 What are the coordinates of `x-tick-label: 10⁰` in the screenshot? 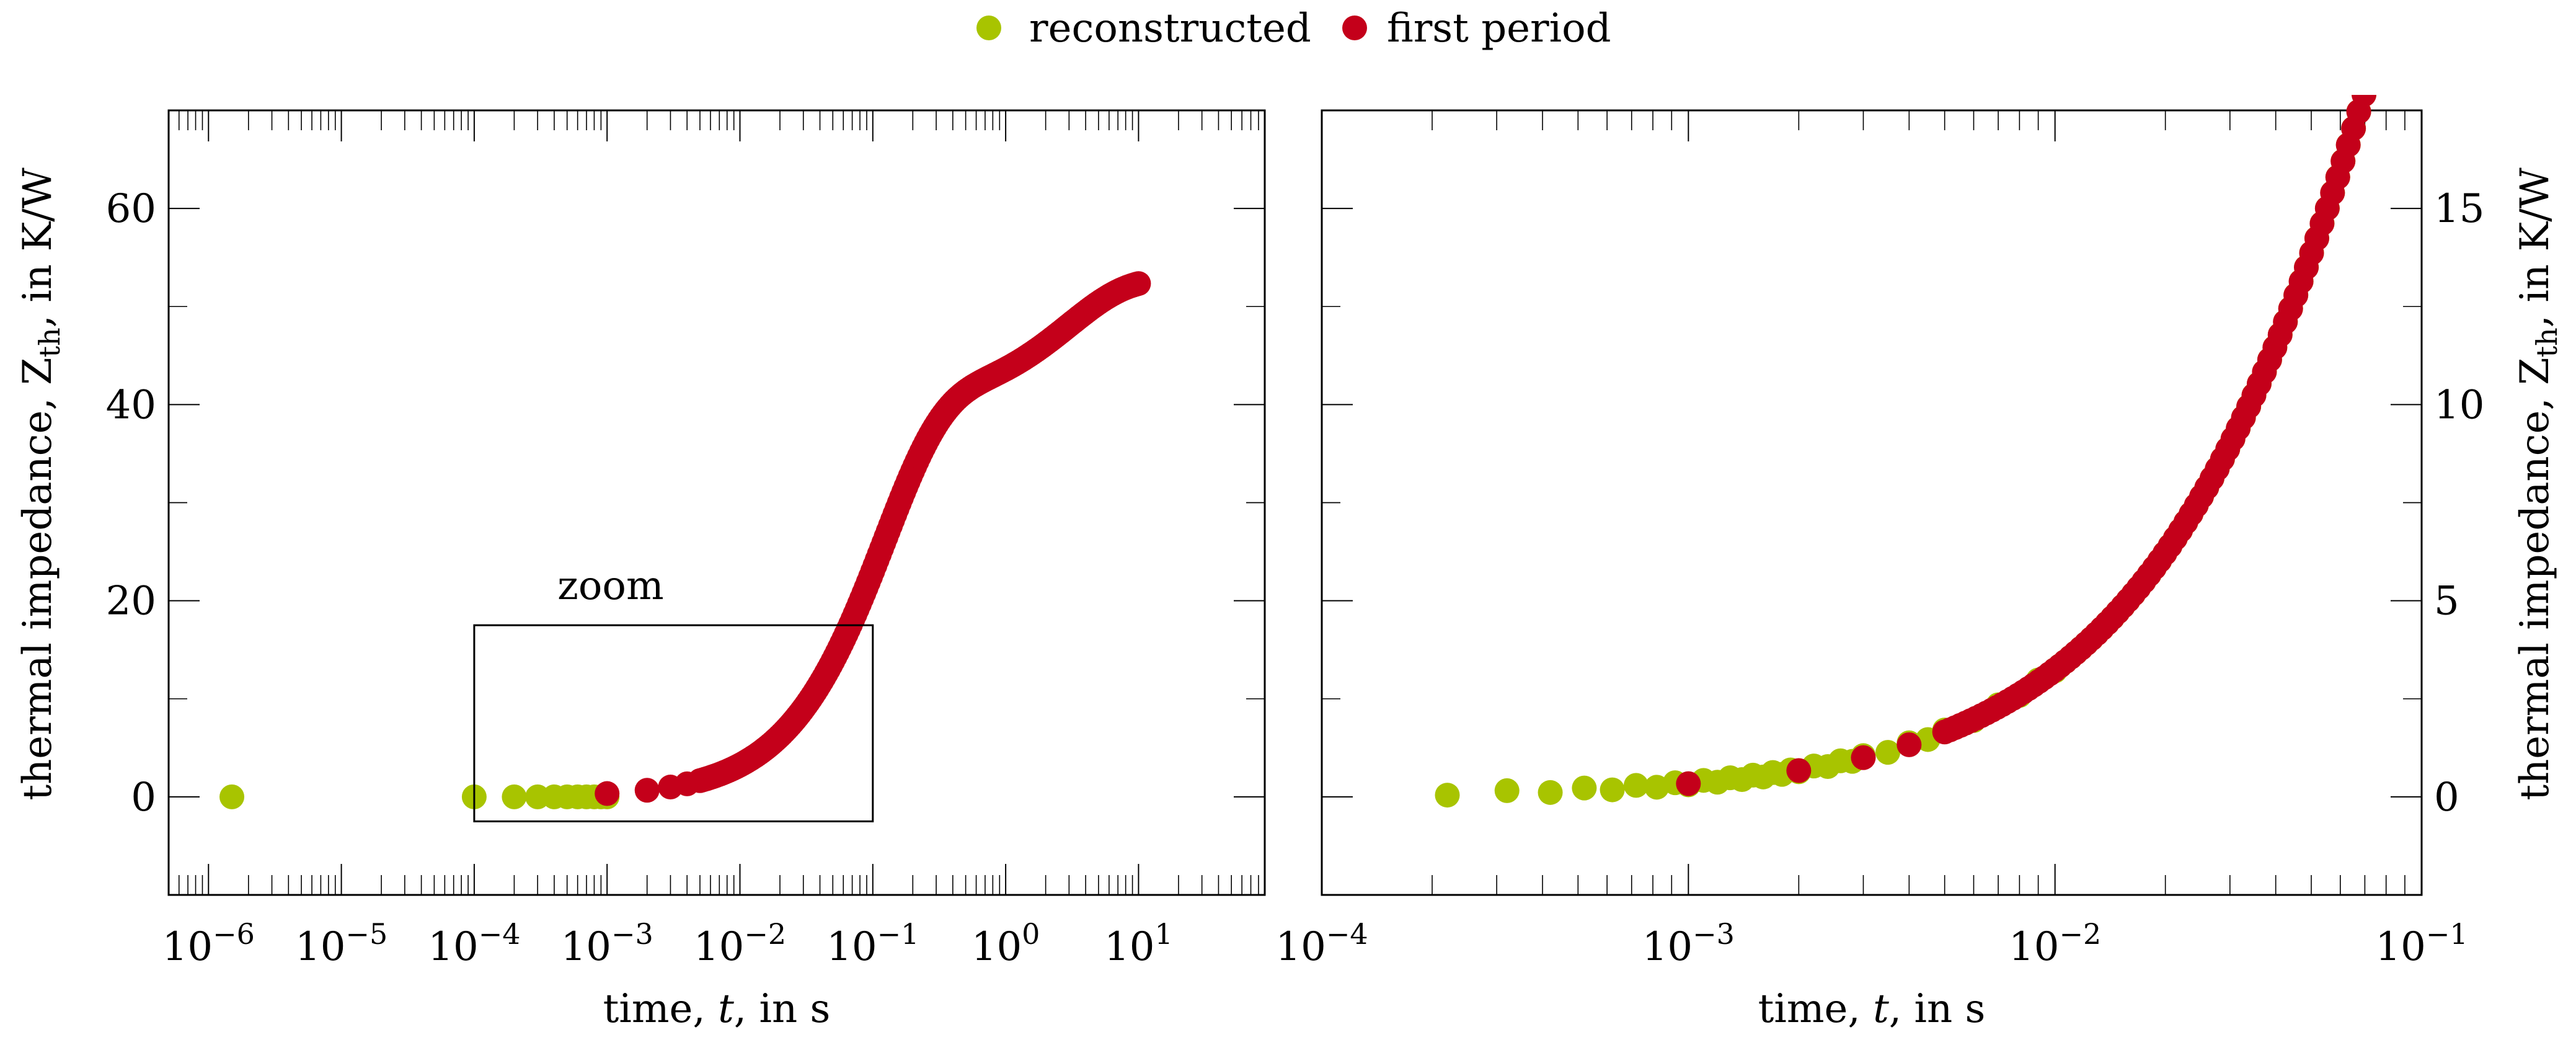 It's located at (1006, 943).